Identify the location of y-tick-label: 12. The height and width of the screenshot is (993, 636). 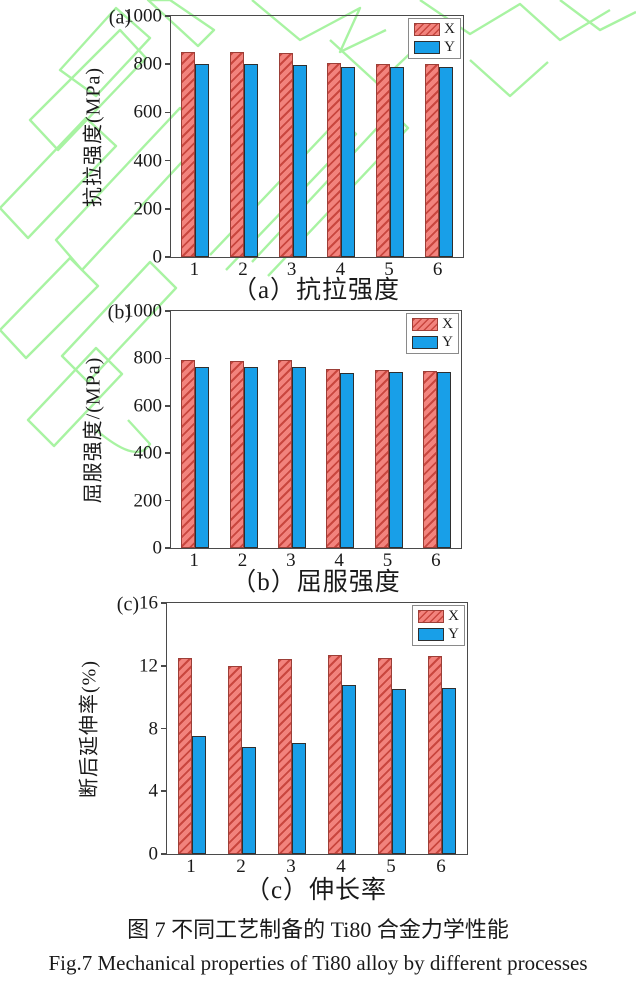
(148, 666).